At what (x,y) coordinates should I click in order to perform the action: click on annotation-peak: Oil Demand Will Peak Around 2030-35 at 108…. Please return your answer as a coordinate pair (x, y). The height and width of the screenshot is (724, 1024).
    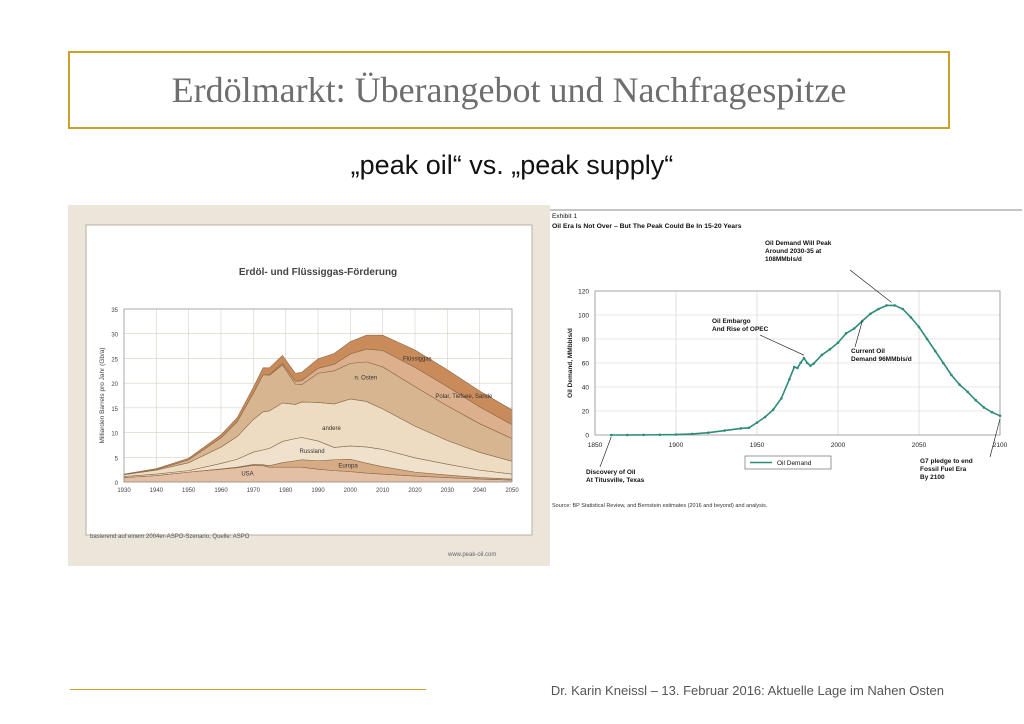
    Looking at the image, I should click on (798, 251).